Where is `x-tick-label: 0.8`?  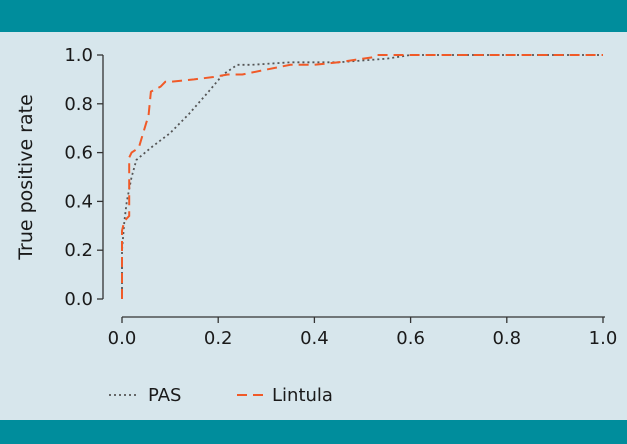
x-tick-label: 0.8 is located at coordinates (506, 338).